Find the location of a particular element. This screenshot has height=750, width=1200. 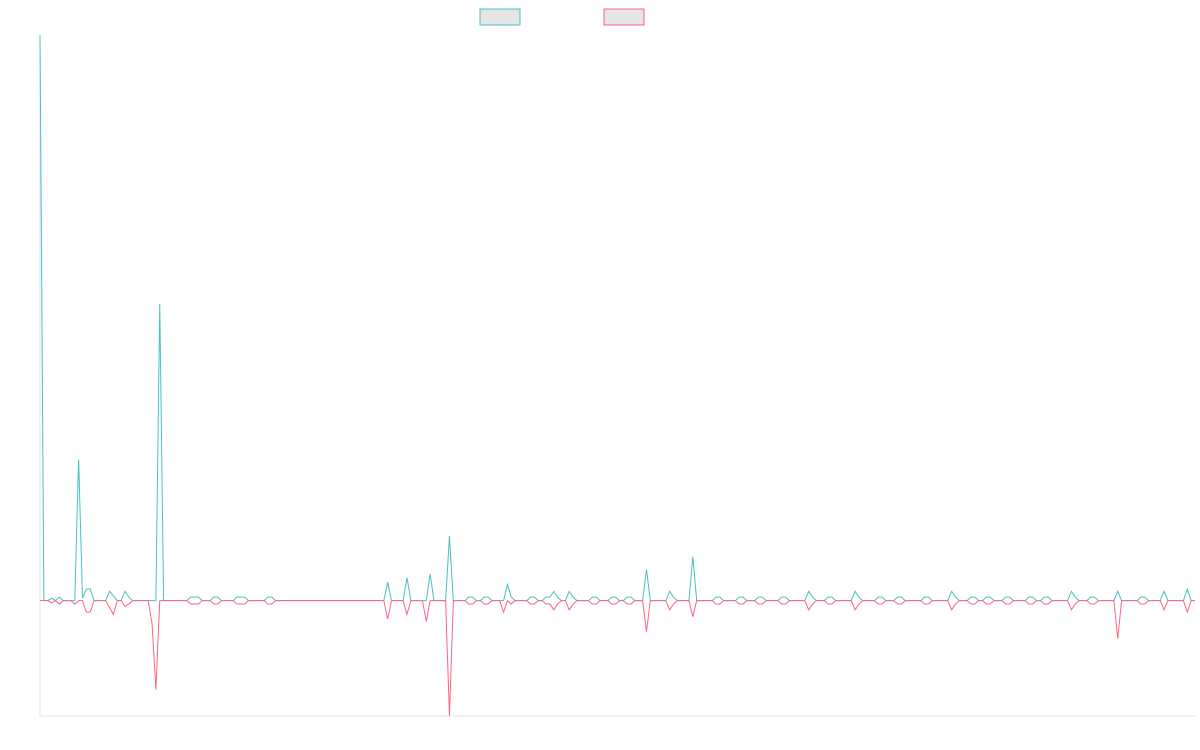

legend is located at coordinates (562, 17).